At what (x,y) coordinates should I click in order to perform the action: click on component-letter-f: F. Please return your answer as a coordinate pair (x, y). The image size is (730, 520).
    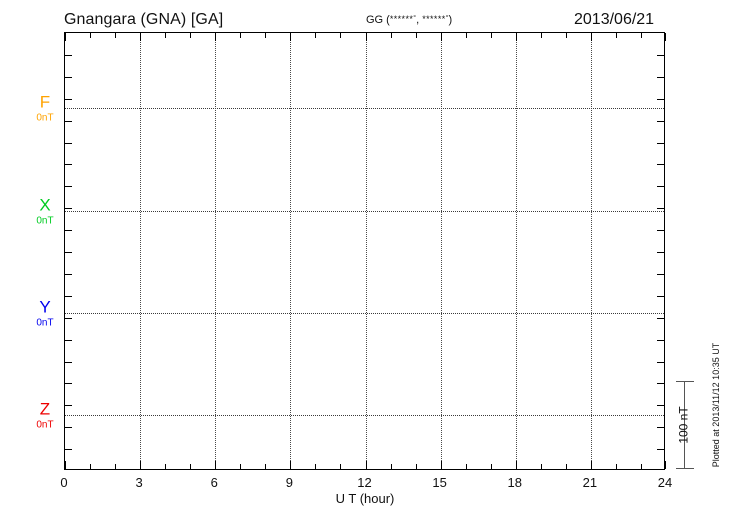
    Looking at the image, I should click on (45, 102).